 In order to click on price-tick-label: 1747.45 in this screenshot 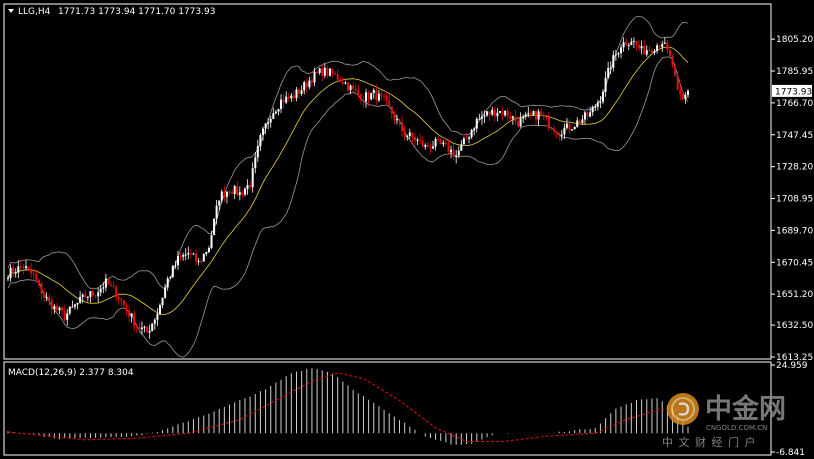, I will do `click(794, 136)`.